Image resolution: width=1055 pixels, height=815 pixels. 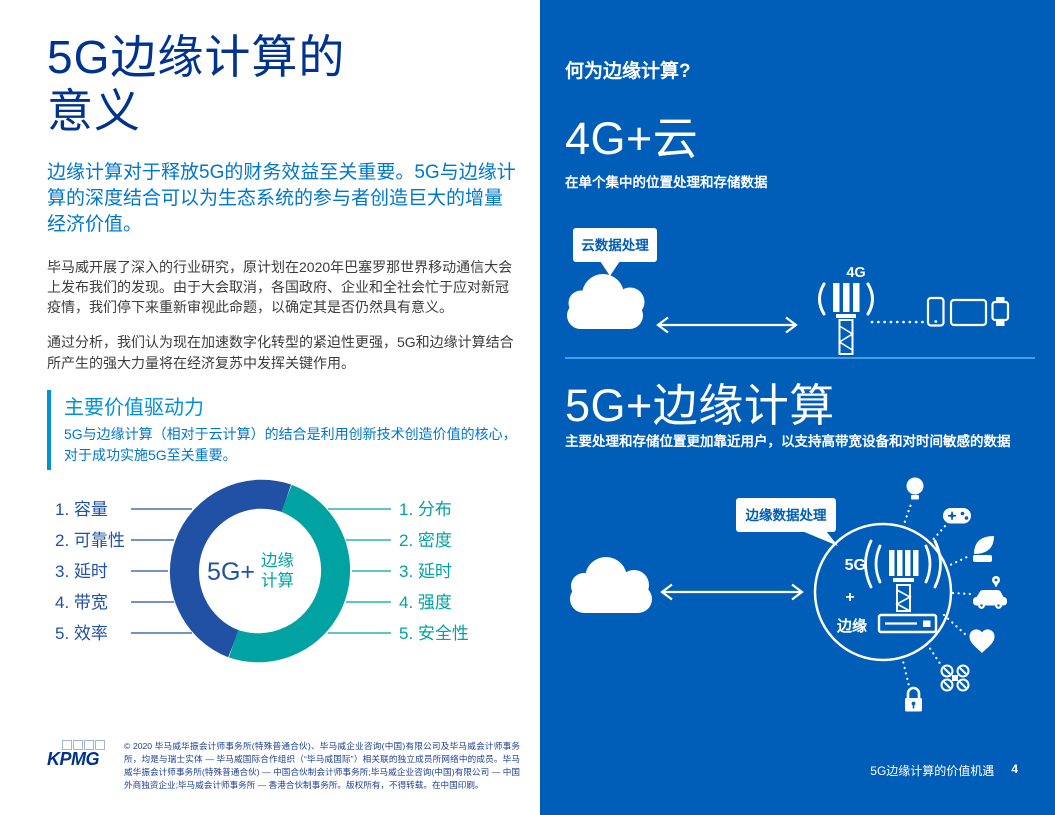 I want to click on leaf-icon, so click(x=983, y=549).